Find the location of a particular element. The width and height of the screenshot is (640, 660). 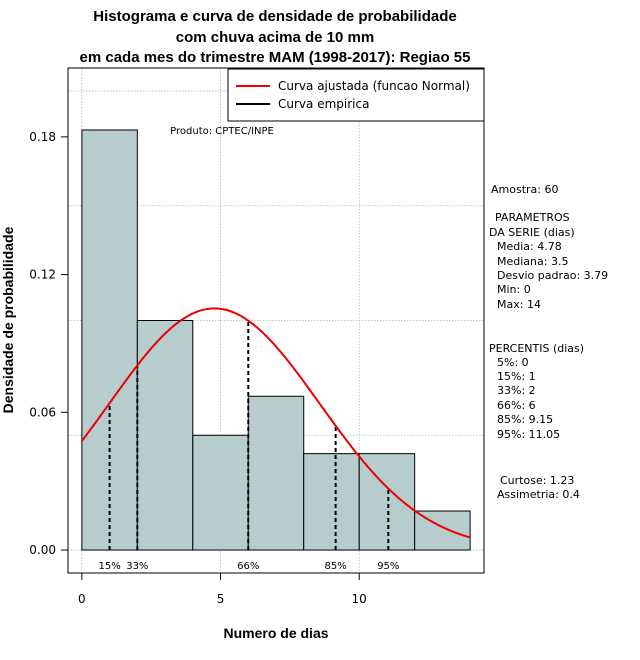

percentile-label-1: 33% is located at coordinates (137, 566).